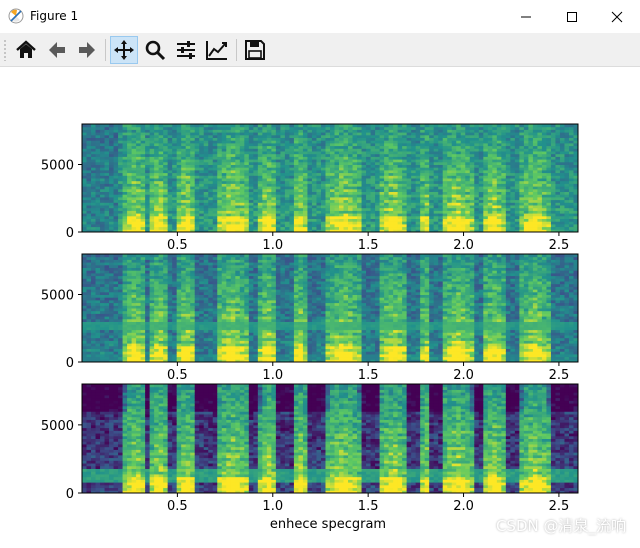 This screenshot has height=548, width=640. I want to click on close-icon, so click(617, 17).